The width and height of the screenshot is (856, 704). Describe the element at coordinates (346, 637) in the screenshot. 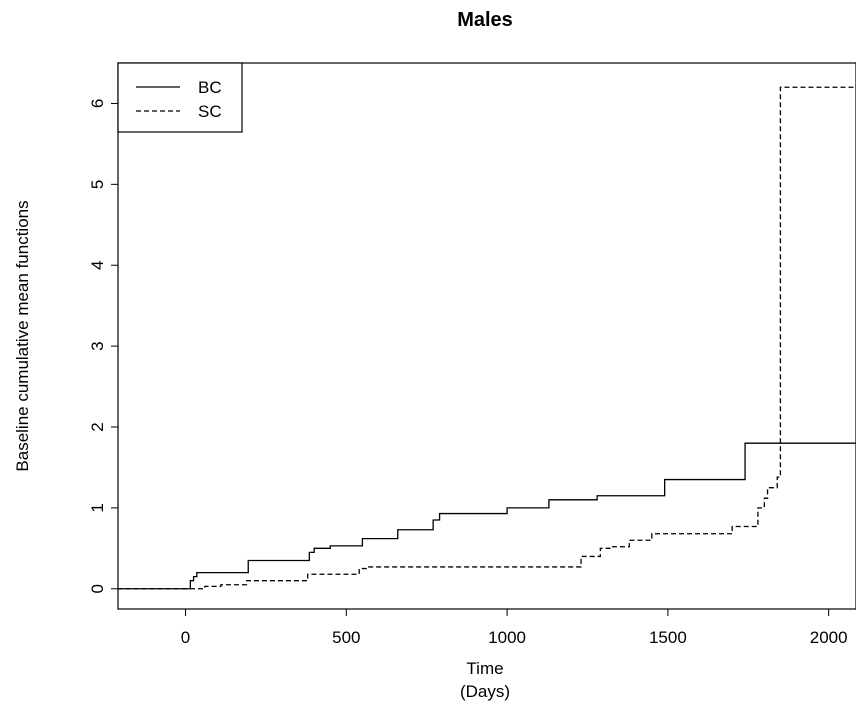

I see `x-tick-label: 500` at that location.